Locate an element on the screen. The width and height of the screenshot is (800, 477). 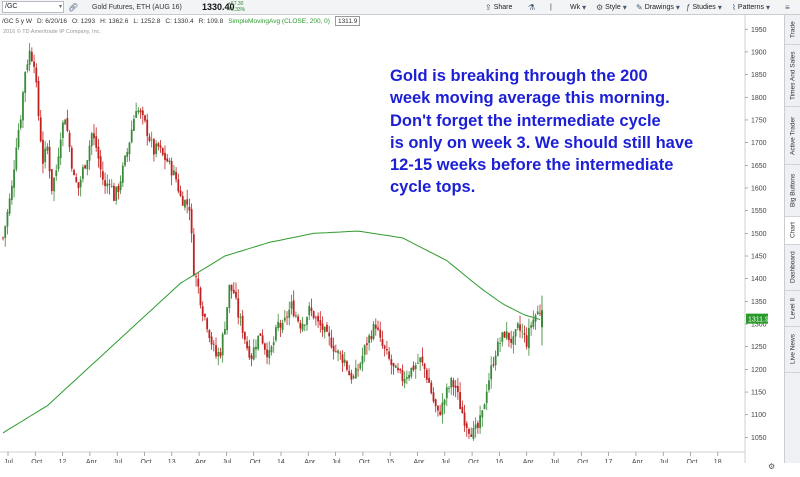
pencil-icon: ✎ is located at coordinates (639, 7).